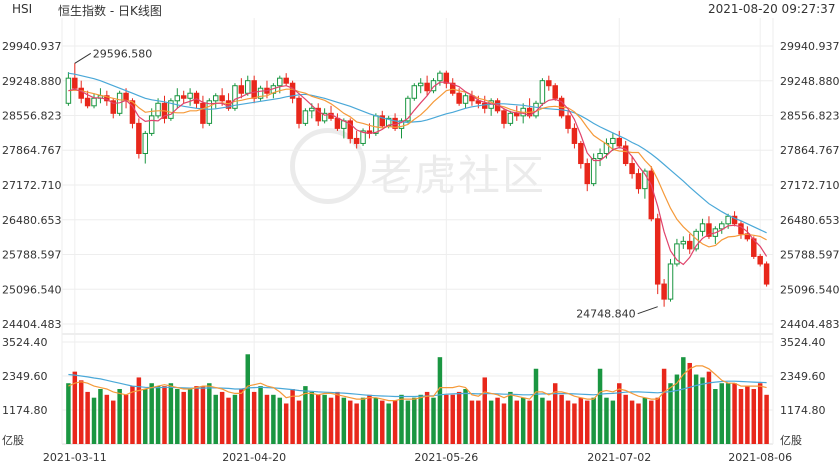 The height and width of the screenshot is (470, 840). What do you see at coordinates (32, 46) in the screenshot?
I see `price-tick-left: 29940.937` at bounding box center [32, 46].